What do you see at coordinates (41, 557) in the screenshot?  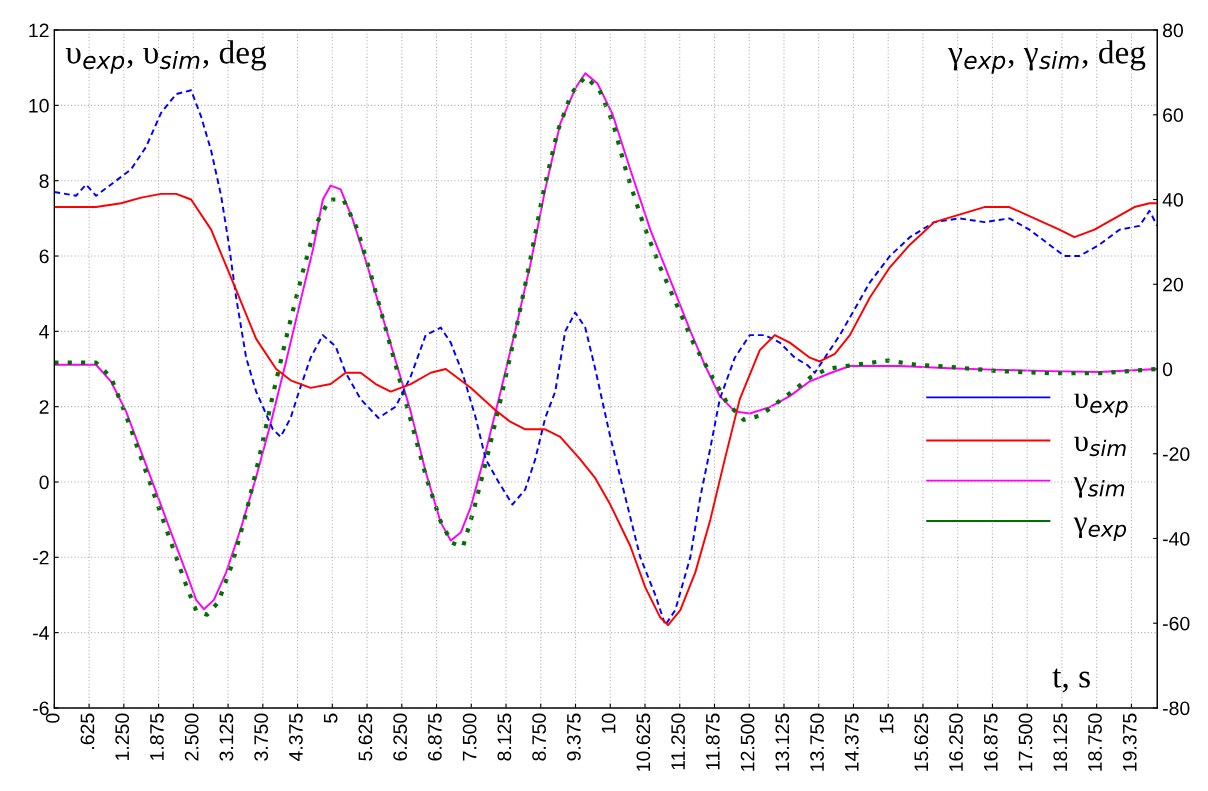 I see `y-tick-label: -2` at bounding box center [41, 557].